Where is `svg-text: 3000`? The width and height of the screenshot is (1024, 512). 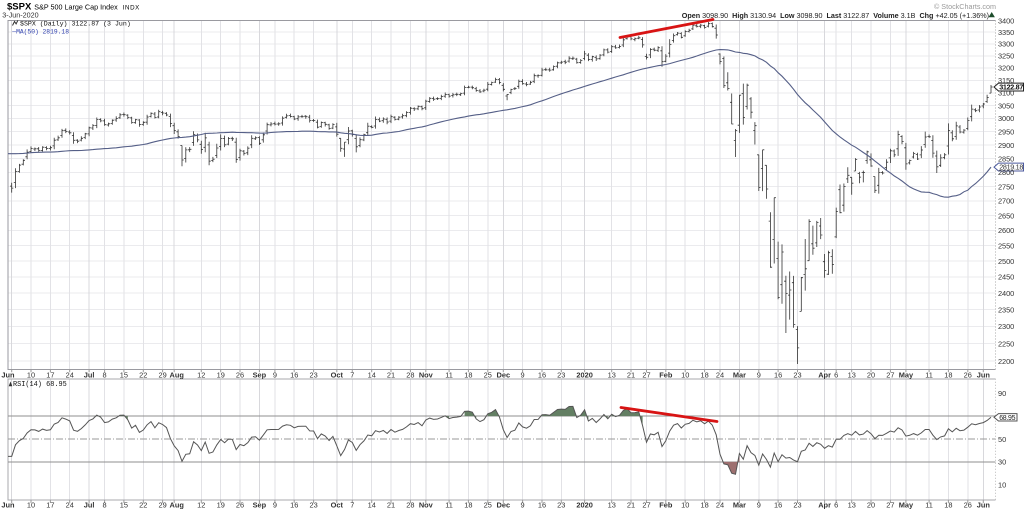 svg-text: 3000 is located at coordinates (1006, 118).